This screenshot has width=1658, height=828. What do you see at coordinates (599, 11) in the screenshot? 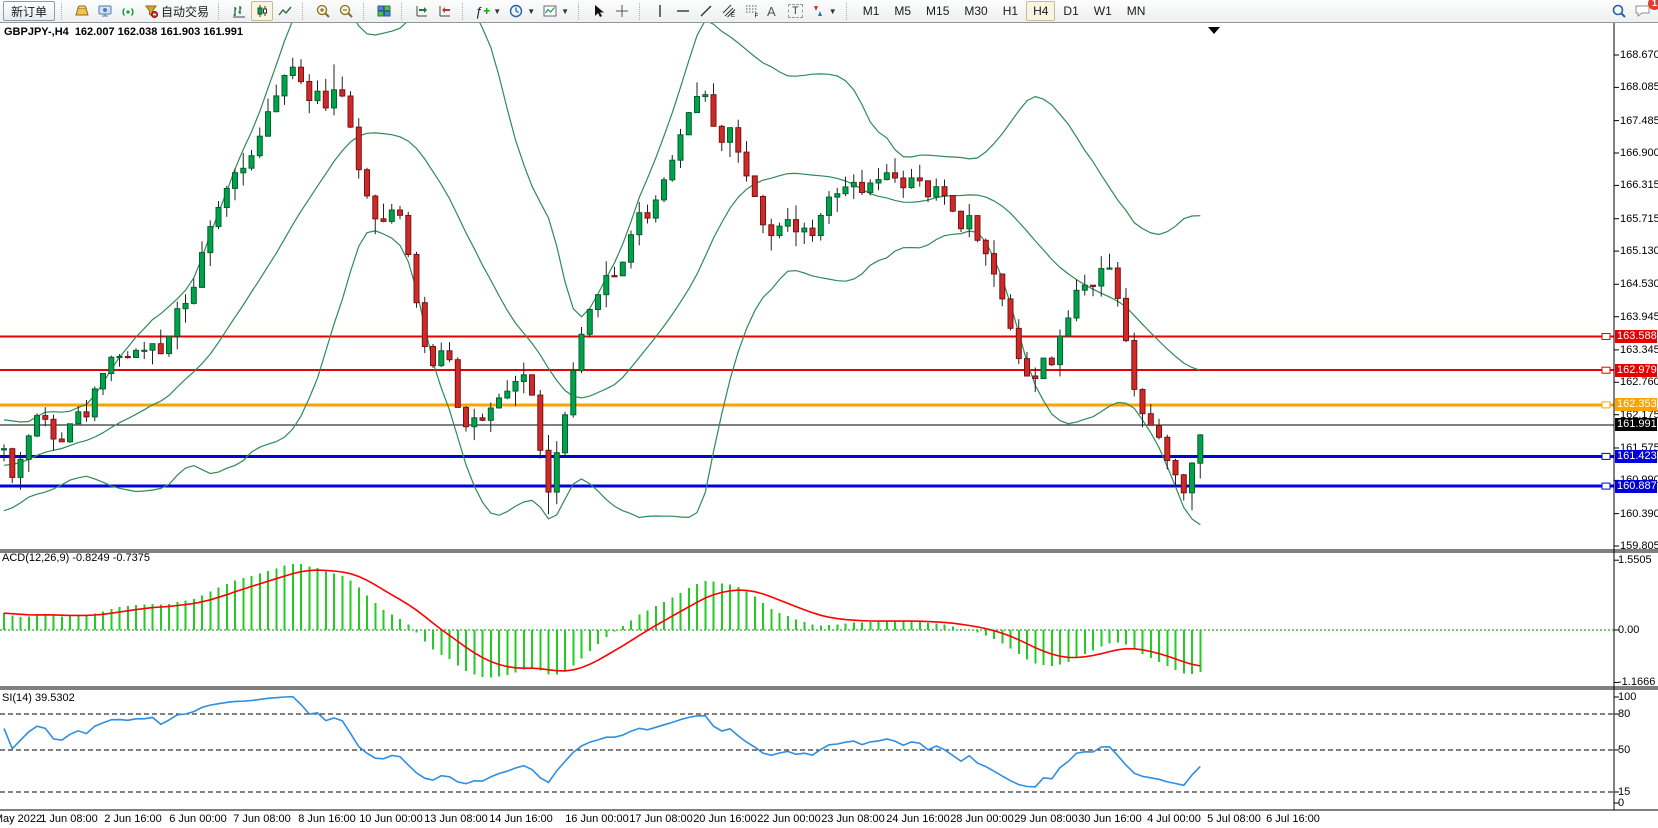
I see `cursor-button` at bounding box center [599, 11].